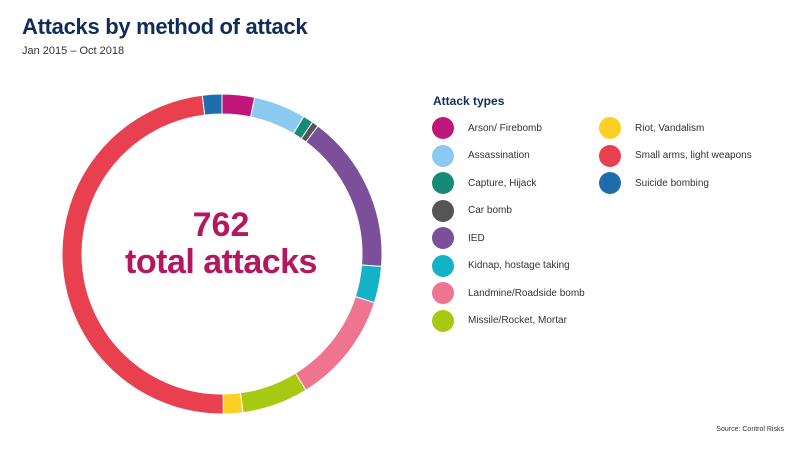  I want to click on legend-item-assassination: Assassination, so click(481, 156).